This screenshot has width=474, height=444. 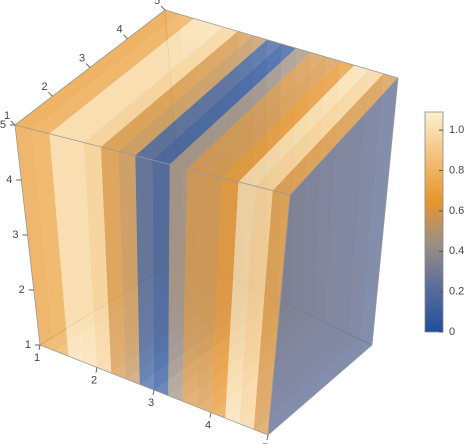 I want to click on z-tick-label: 3, so click(x=15, y=235).